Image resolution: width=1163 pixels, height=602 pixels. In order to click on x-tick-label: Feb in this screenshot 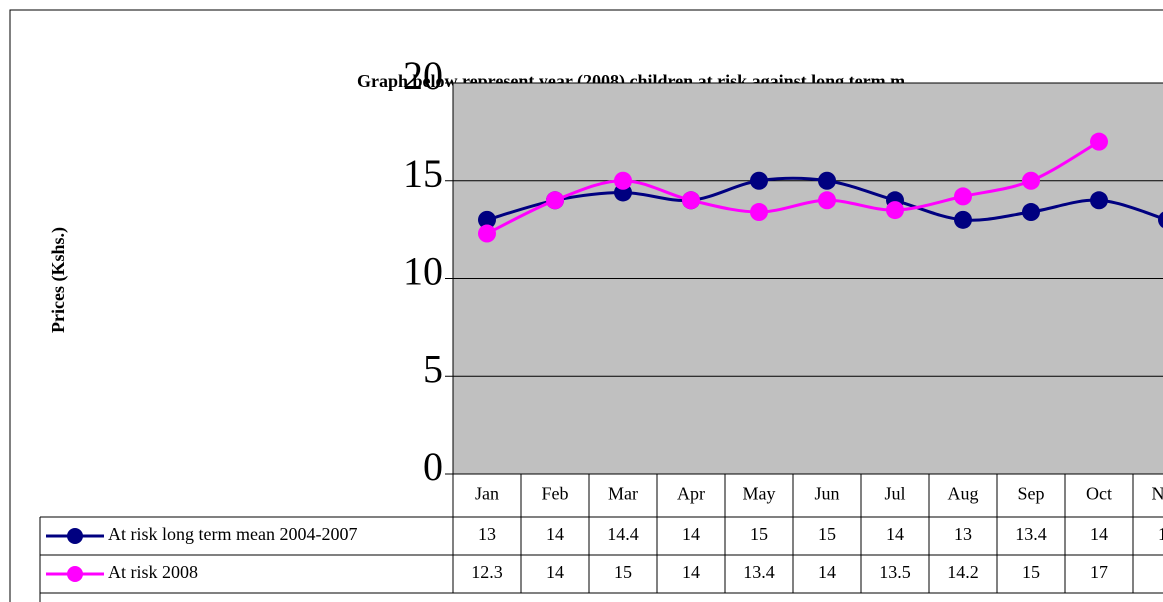, I will do `click(555, 494)`.